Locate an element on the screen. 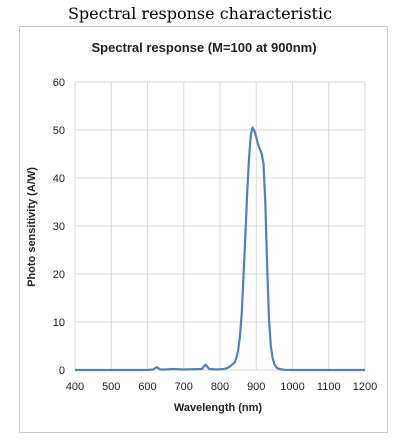  x-tick-label: 700 is located at coordinates (184, 387).